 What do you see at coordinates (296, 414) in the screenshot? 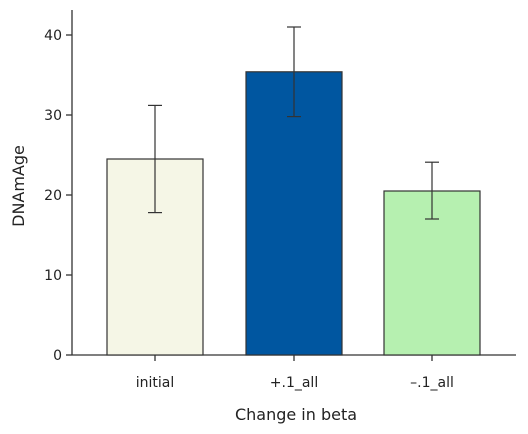
I see `x-axis-title: Change in beta` at bounding box center [296, 414].